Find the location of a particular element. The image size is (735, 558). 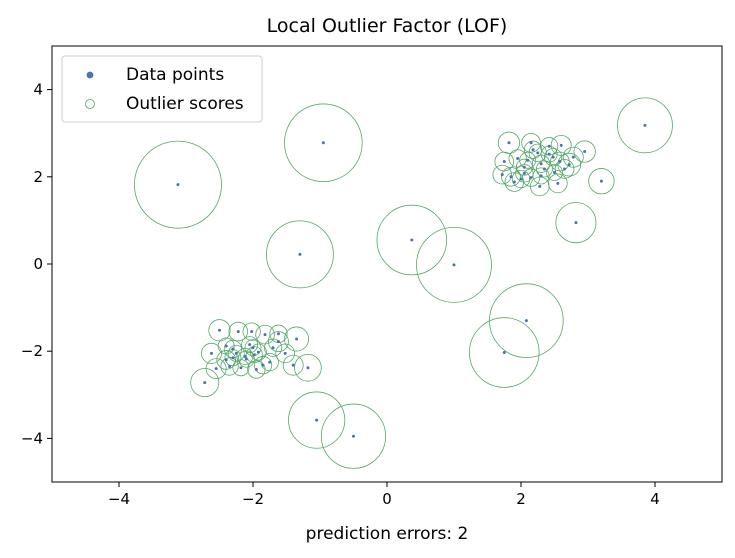

legend-marker-outlier-scores is located at coordinates (90, 104).